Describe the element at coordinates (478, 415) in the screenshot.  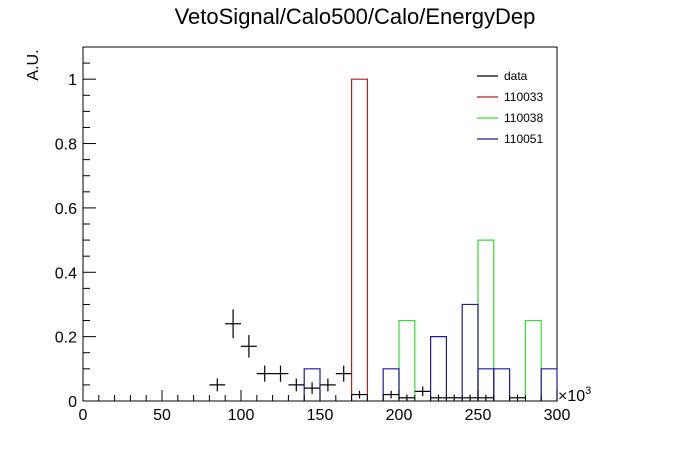
I see `x-tick-label: 250` at that location.